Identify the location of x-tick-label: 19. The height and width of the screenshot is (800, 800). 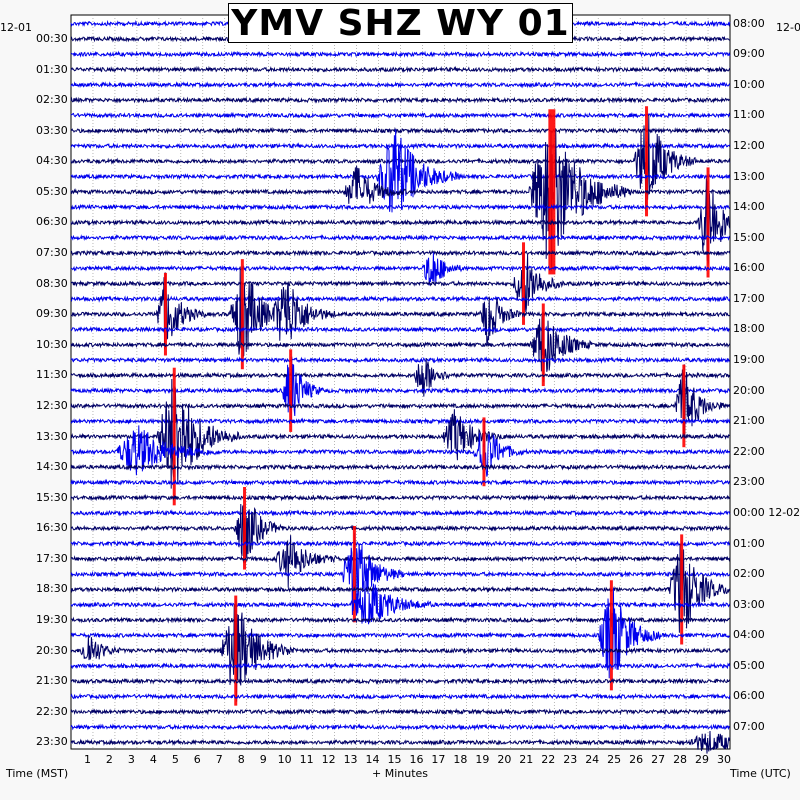
(482, 759).